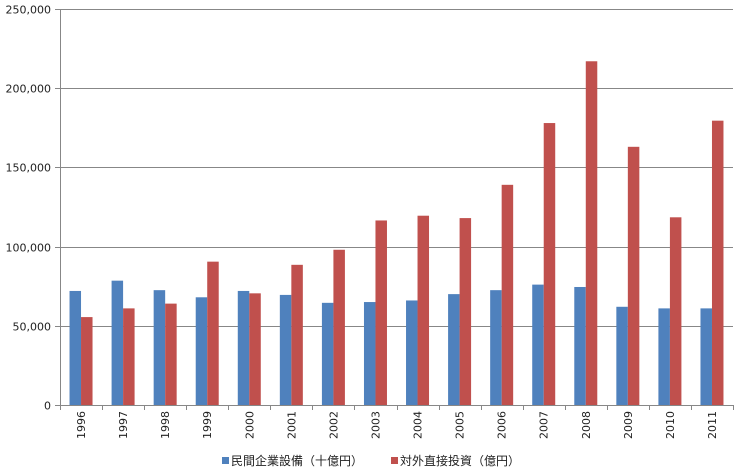  Describe the element at coordinates (717, 263) in the screenshot. I see `bar-series2-2011` at that location.